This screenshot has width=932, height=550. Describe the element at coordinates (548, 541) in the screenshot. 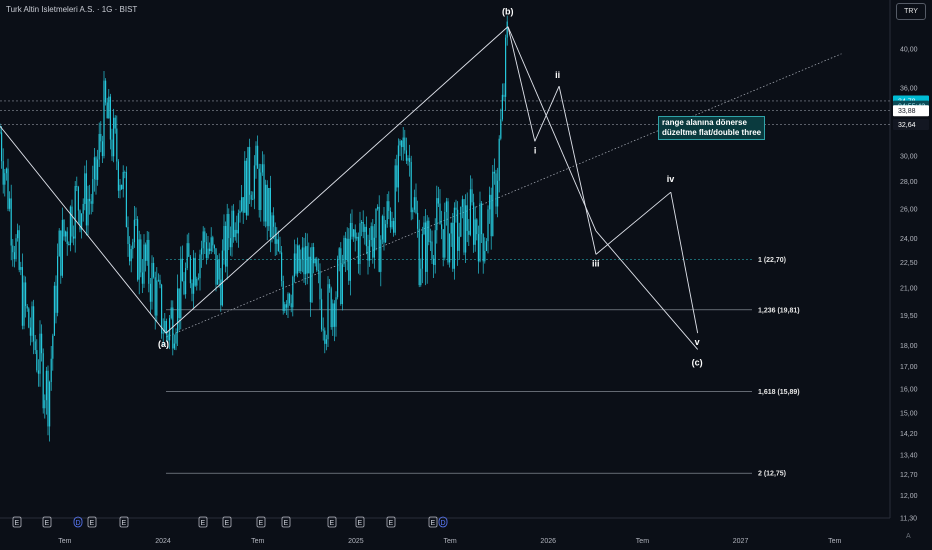

I see `x-tick-label: 2026` at that location.